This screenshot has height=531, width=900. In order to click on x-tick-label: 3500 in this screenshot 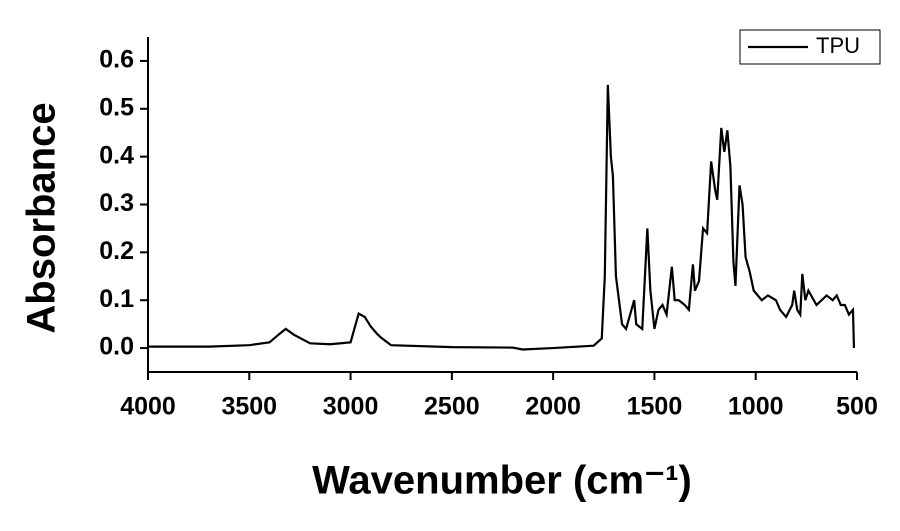, I will do `click(249, 407)`.